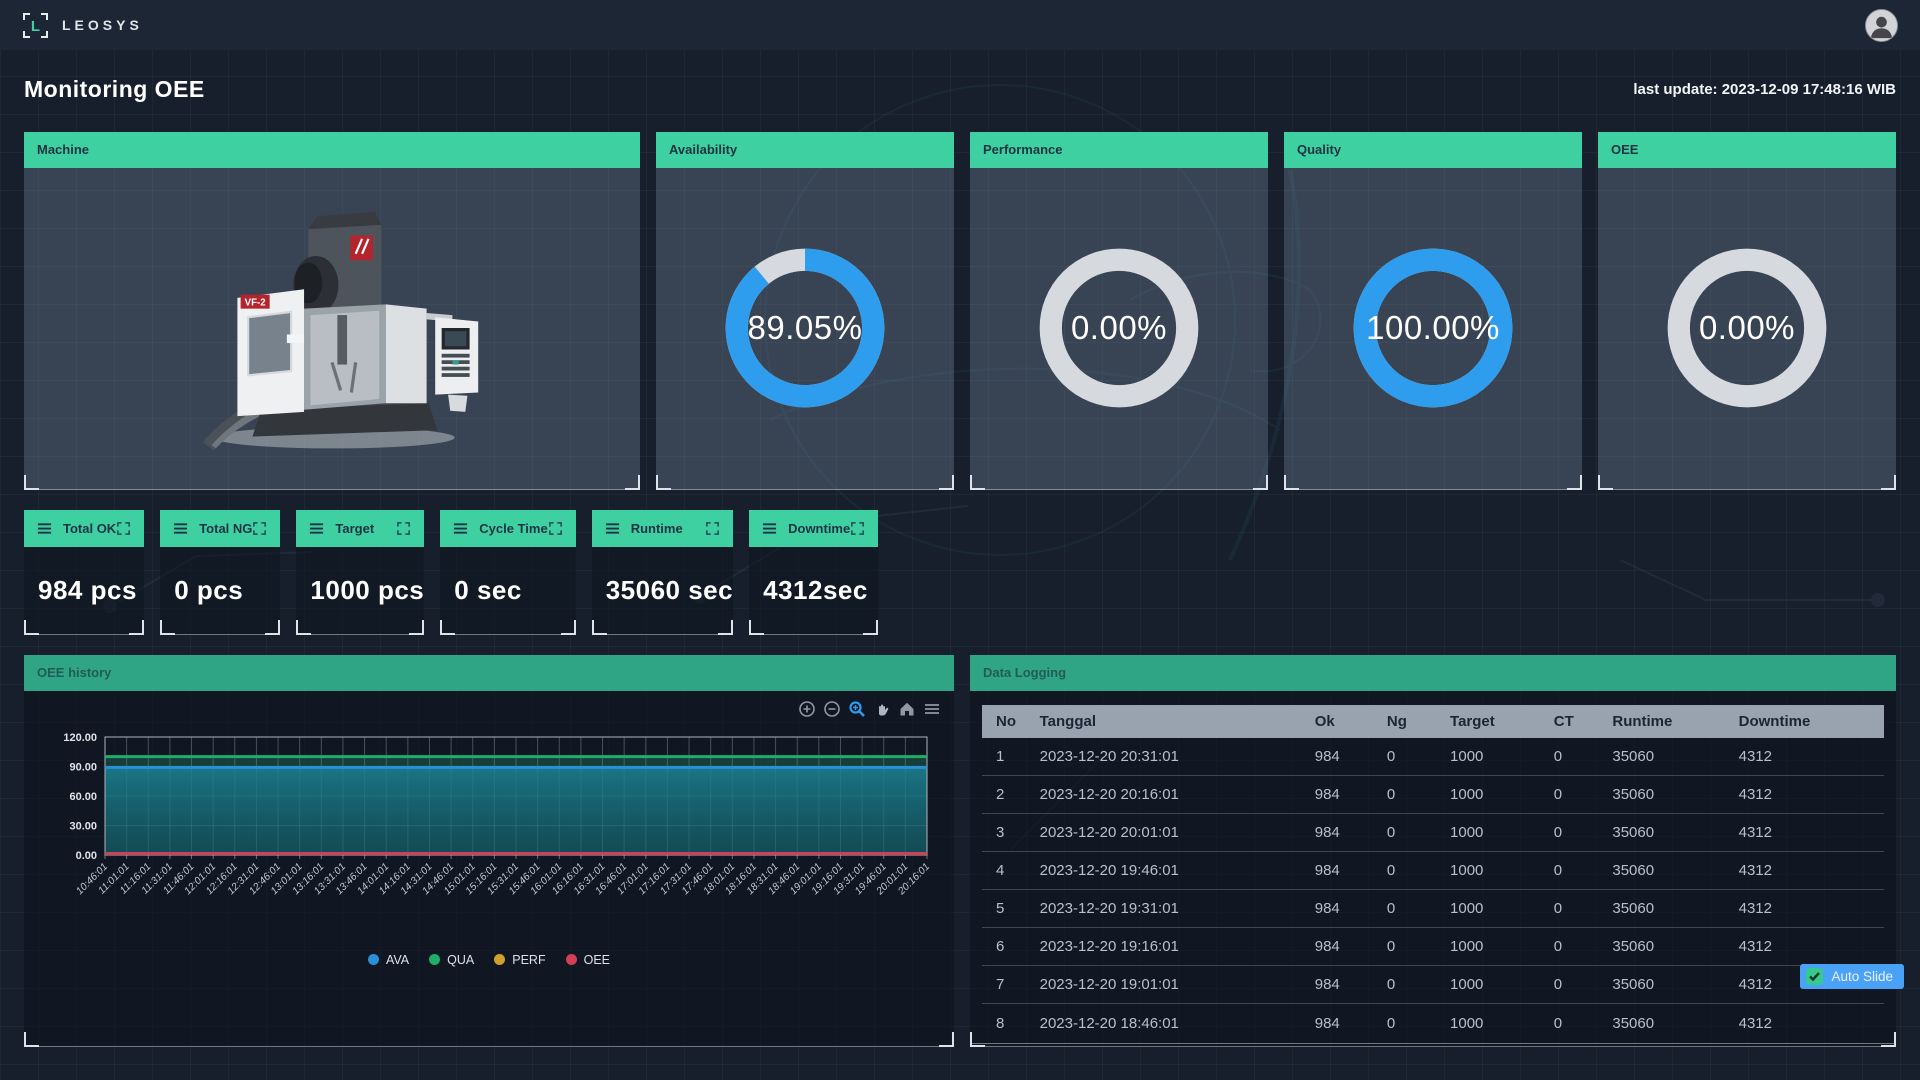 The image size is (1920, 1080). Describe the element at coordinates (1025, 673) in the screenshot. I see `panel-title: Data Logging` at that location.